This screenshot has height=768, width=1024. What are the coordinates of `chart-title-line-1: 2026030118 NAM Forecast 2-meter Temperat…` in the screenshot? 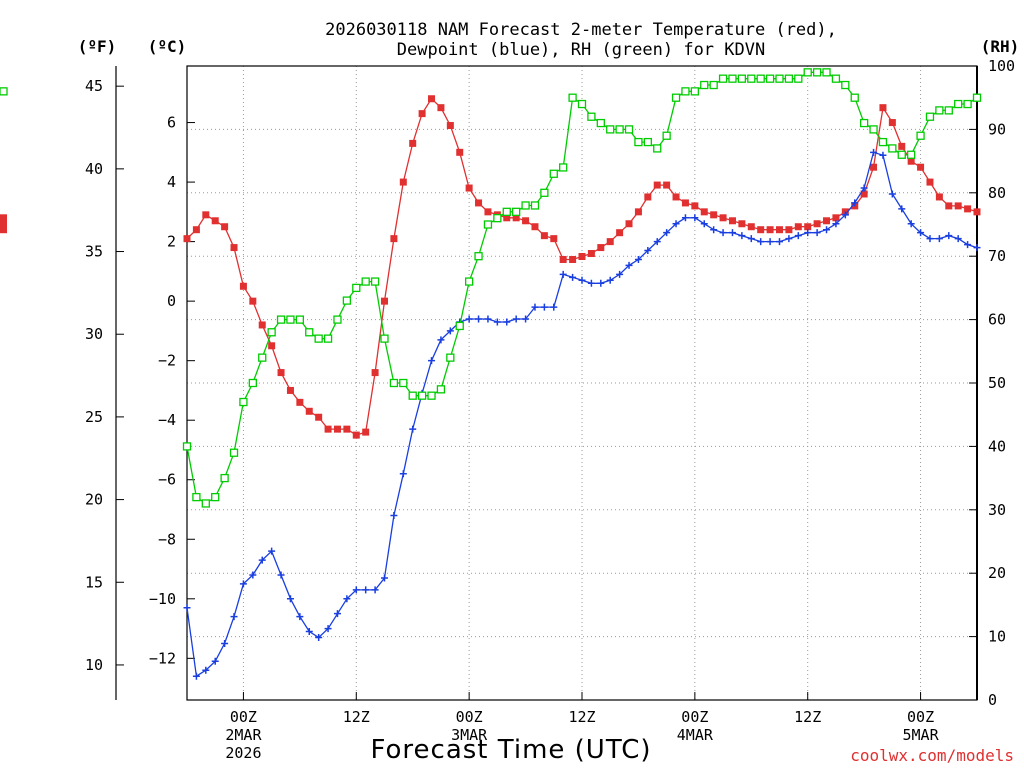 It's located at (581, 30).